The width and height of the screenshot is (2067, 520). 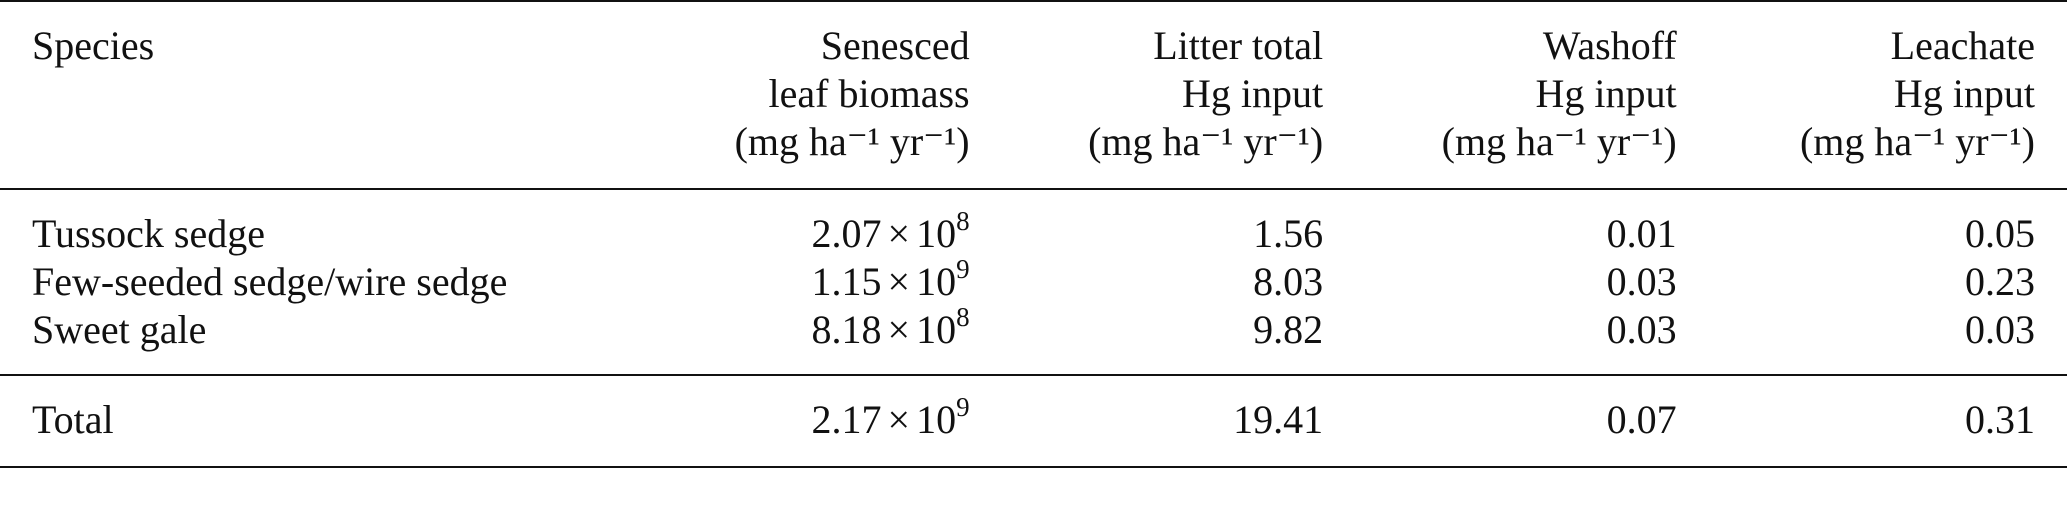 I want to click on header-line: Litter total, so click(x=1238, y=45).